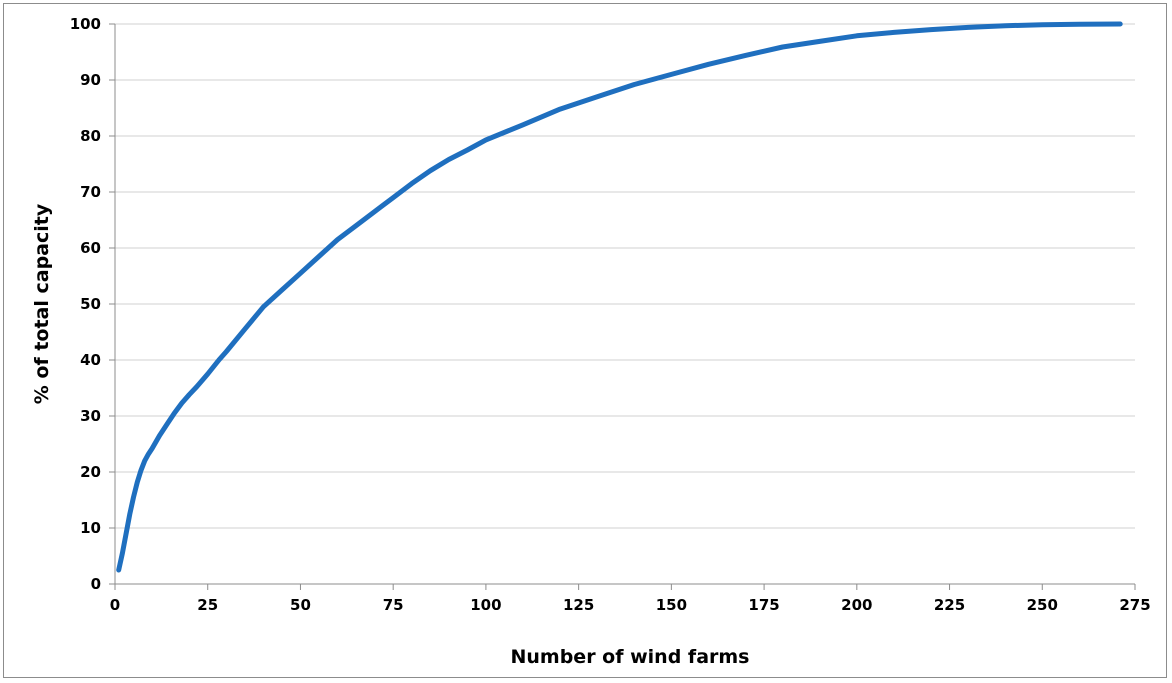  I want to click on y-tick-label: 90, so click(90, 80).